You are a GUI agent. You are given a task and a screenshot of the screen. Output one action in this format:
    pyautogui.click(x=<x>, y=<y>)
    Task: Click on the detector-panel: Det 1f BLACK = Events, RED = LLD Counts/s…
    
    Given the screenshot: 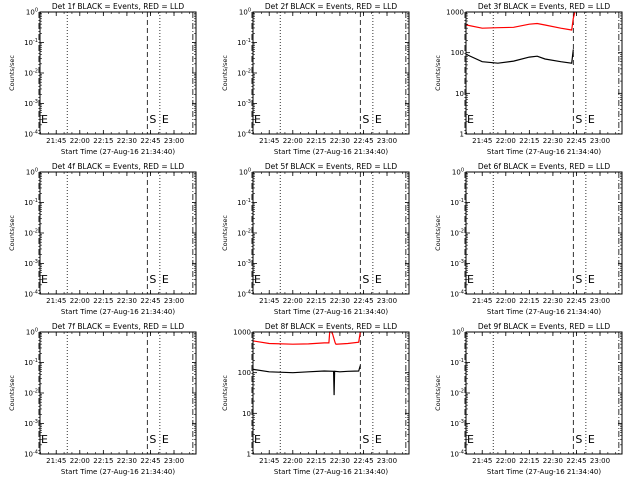 What is the action you would take?
    pyautogui.click(x=102, y=79)
    